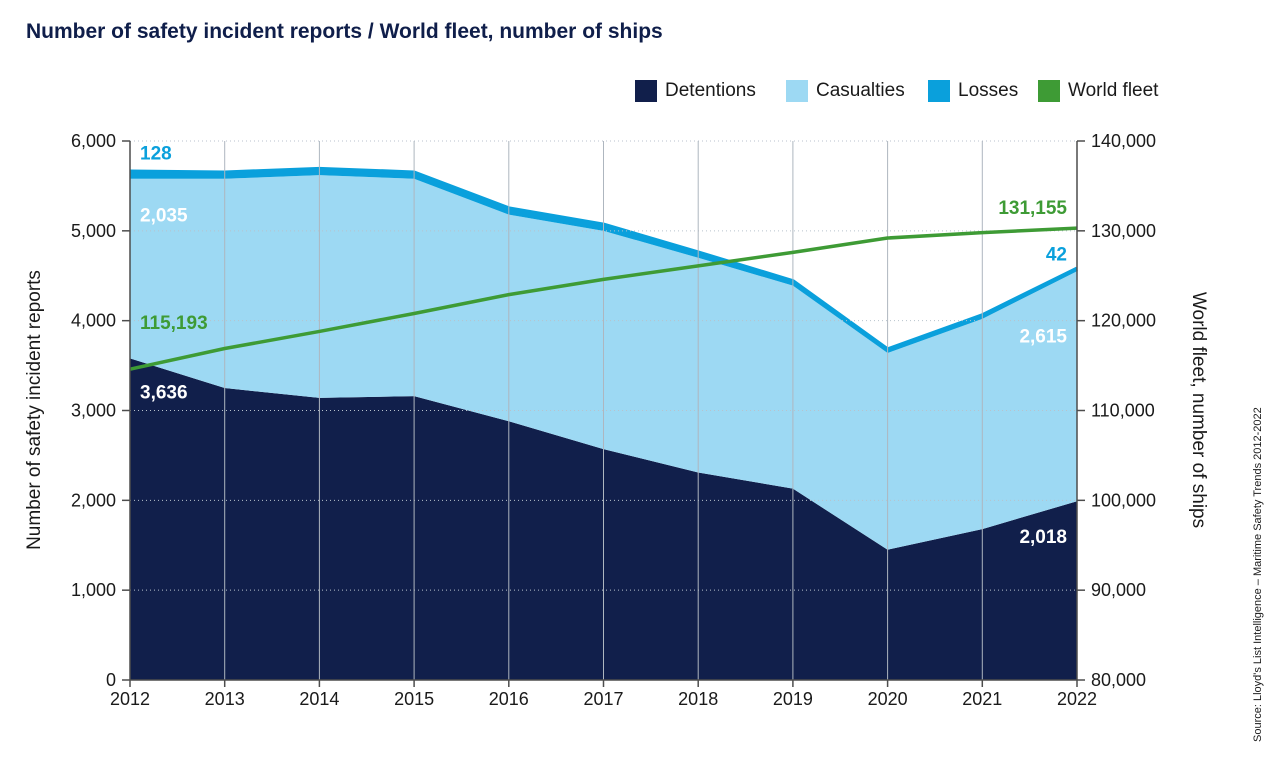  What do you see at coordinates (34, 410) in the screenshot?
I see `y-axis-label-left: Number of safety incident reports` at bounding box center [34, 410].